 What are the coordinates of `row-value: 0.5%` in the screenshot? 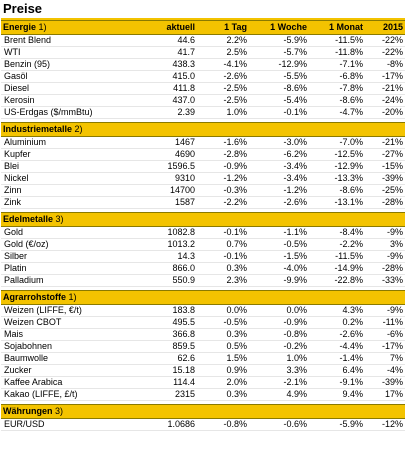 It's located at (223, 346).